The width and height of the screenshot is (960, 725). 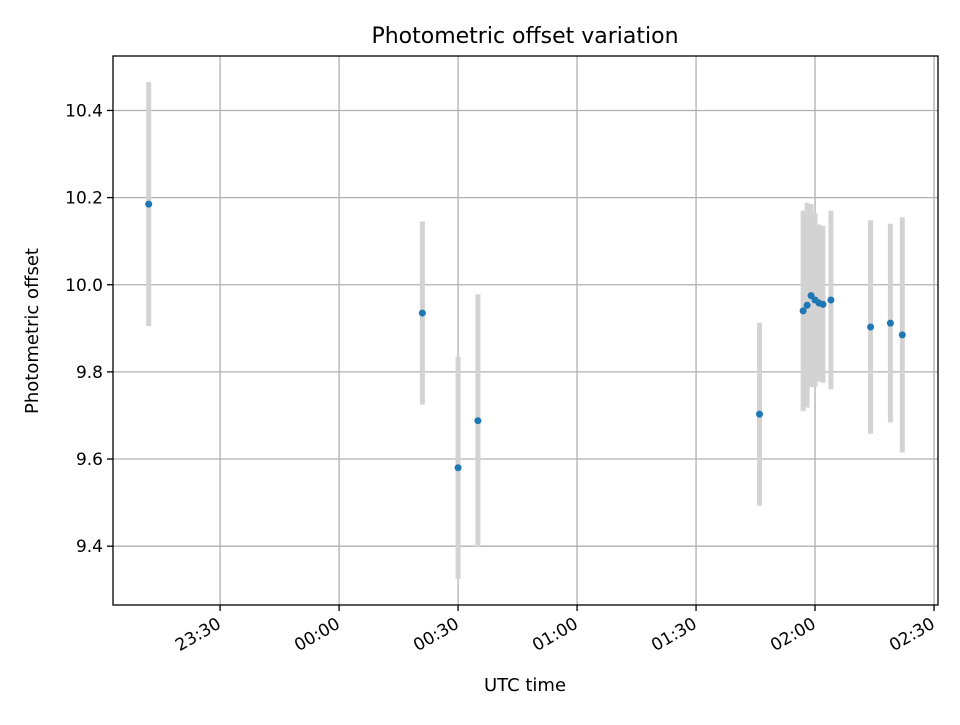 I want to click on y-tick-label: 10.2, so click(x=84, y=199).